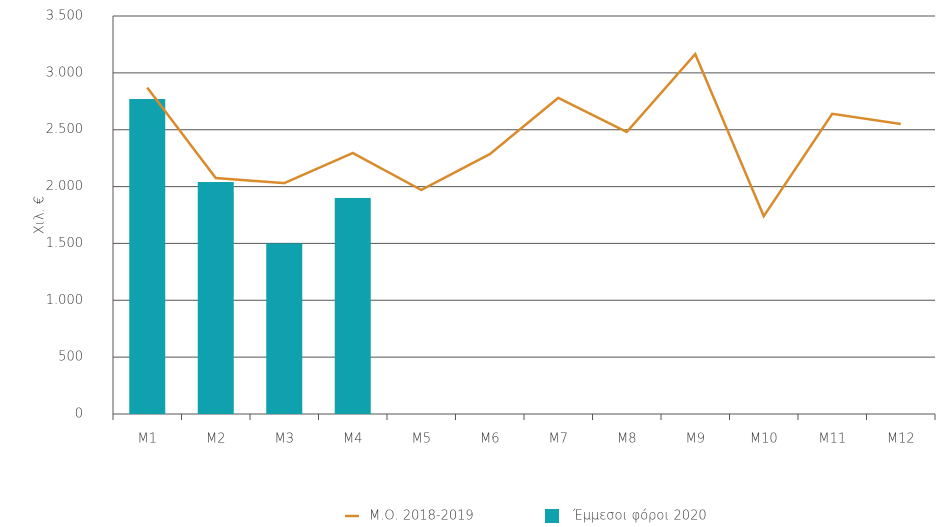  What do you see at coordinates (764, 439) in the screenshot?
I see `x-tick-label: M10` at bounding box center [764, 439].